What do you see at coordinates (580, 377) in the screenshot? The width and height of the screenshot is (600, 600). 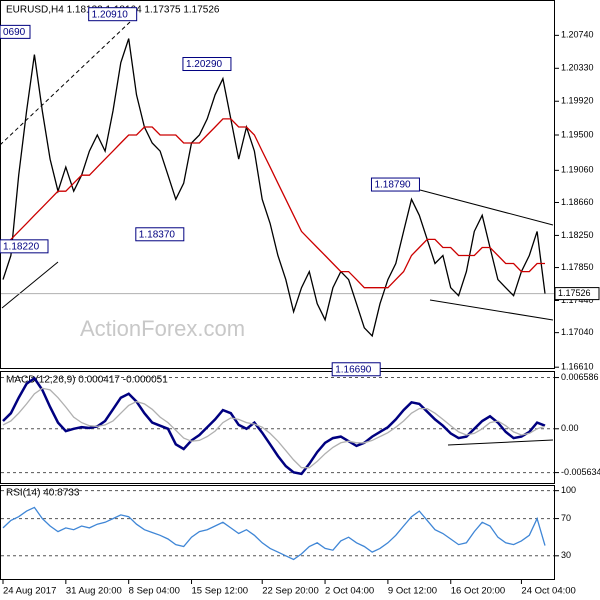 I see `y-tick-label: 0.006586` at bounding box center [580, 377].